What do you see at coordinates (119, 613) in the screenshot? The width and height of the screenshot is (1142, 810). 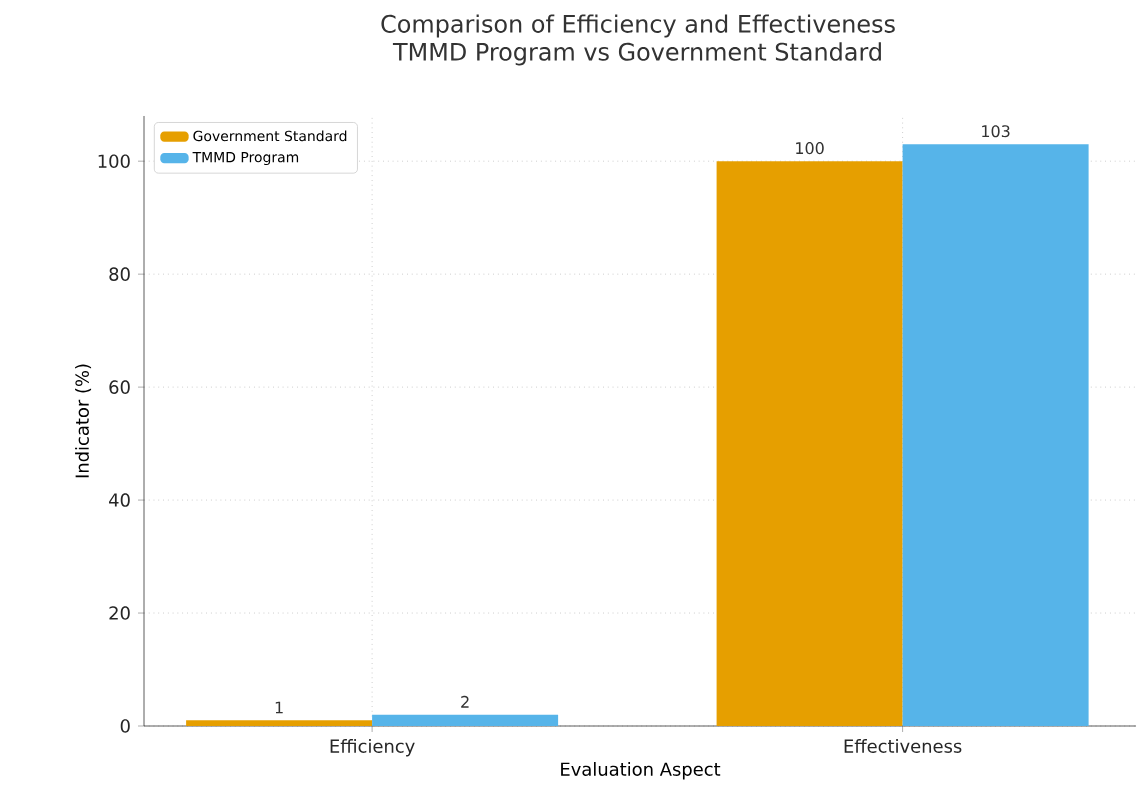 I see `y-tick-label: 20` at bounding box center [119, 613].